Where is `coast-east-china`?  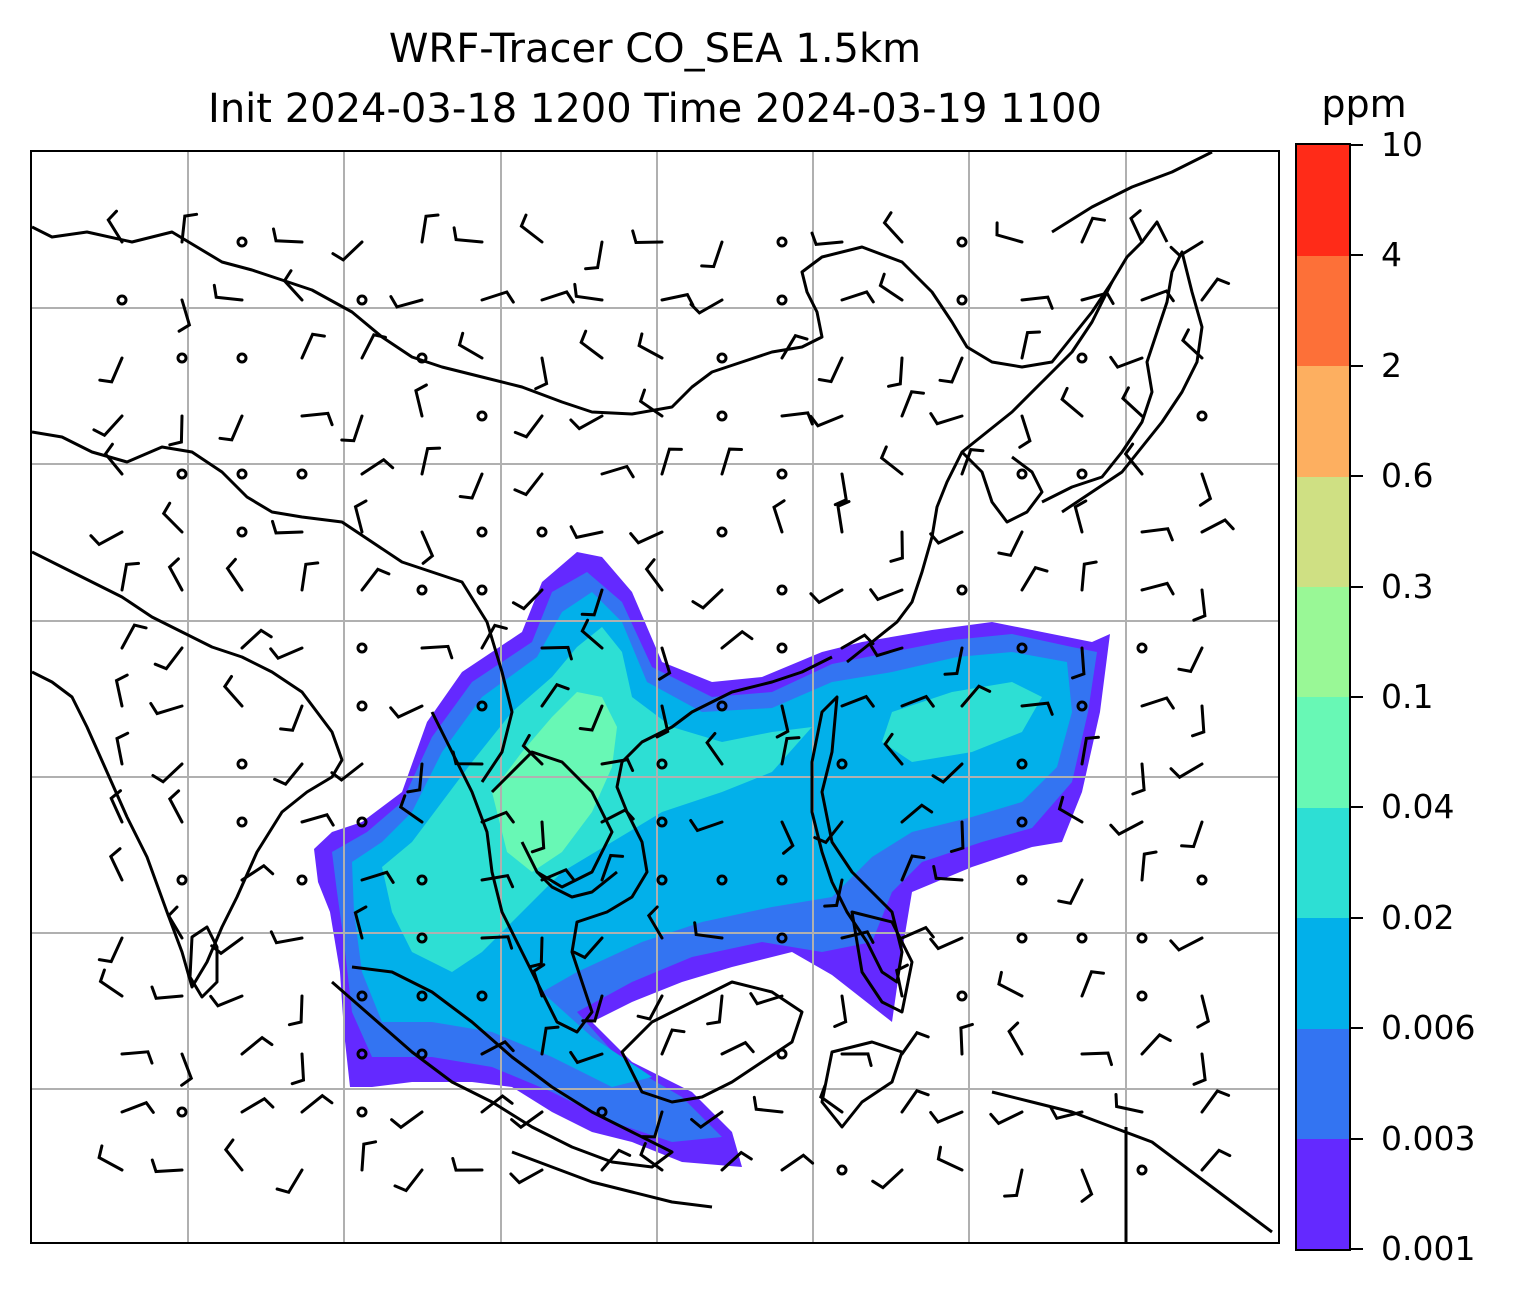 coast-east-china is located at coordinates (980, 472).